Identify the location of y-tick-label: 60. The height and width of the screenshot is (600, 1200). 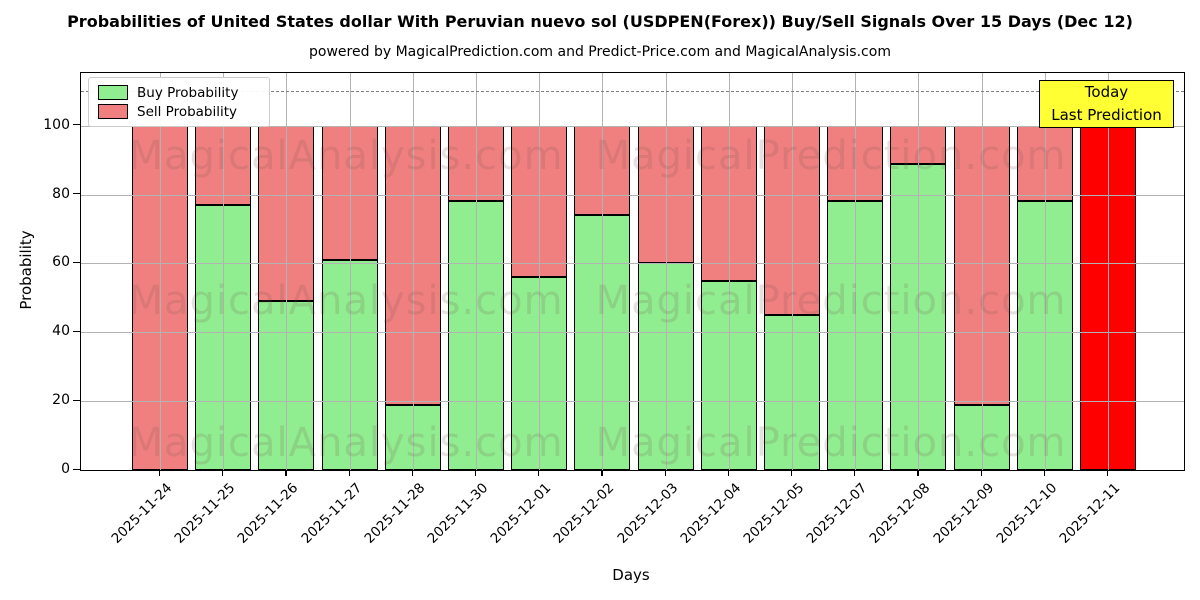
(61, 262).